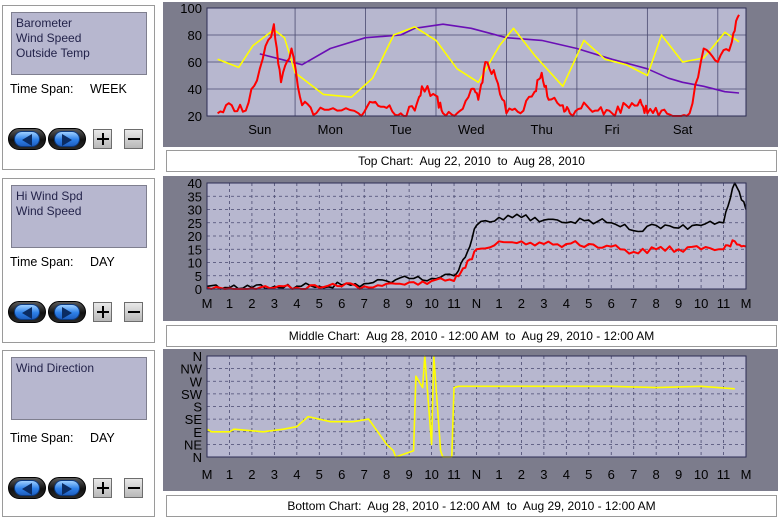 This screenshot has height=520, width=783. Describe the element at coordinates (195, 249) in the screenshot. I see `y-tick-label: 15` at that location.